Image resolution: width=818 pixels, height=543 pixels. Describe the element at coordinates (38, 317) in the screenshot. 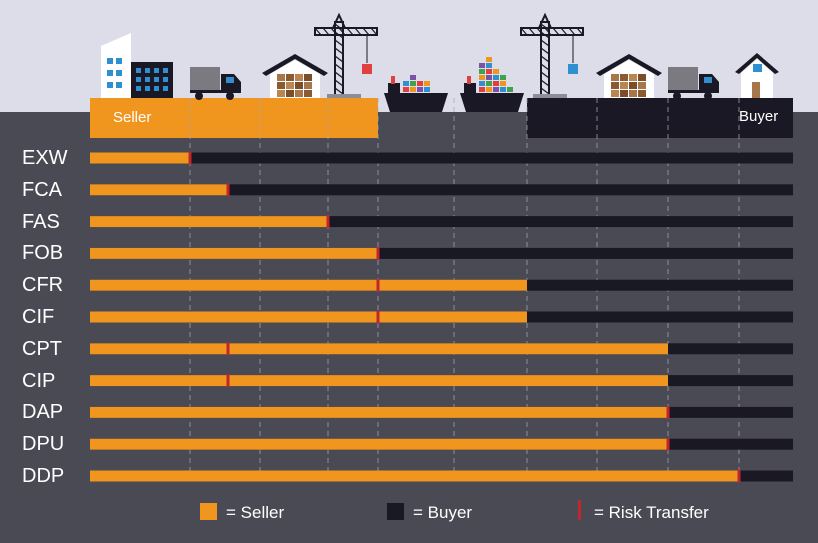

I see `term-label-cif: CIF` at that location.